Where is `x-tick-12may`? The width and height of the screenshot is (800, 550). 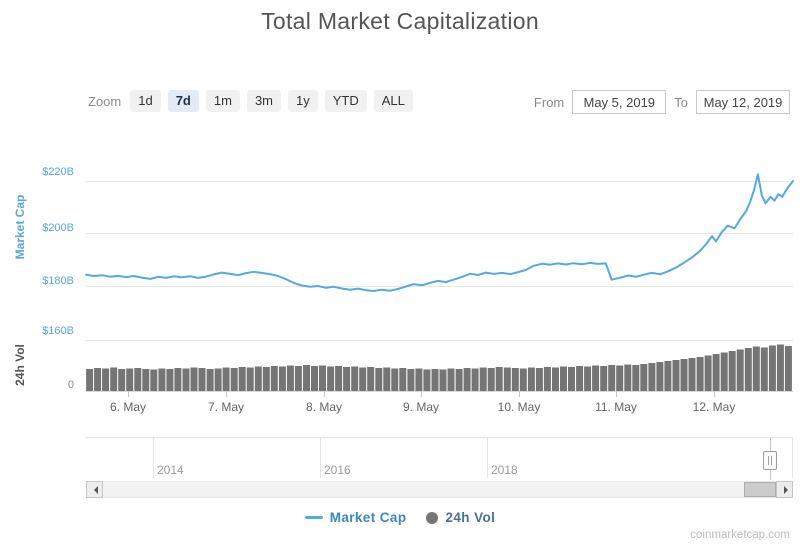
x-tick-12may is located at coordinates (714, 394).